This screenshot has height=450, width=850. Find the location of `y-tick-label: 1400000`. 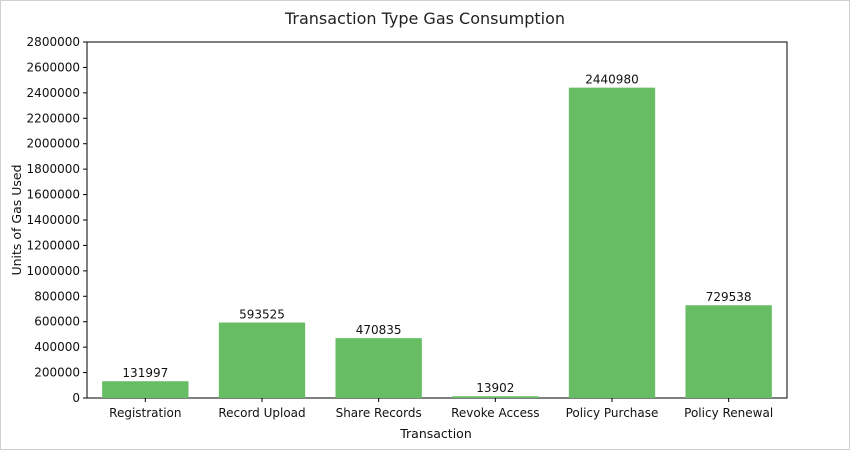

y-tick-label: 1400000 is located at coordinates (53, 220).